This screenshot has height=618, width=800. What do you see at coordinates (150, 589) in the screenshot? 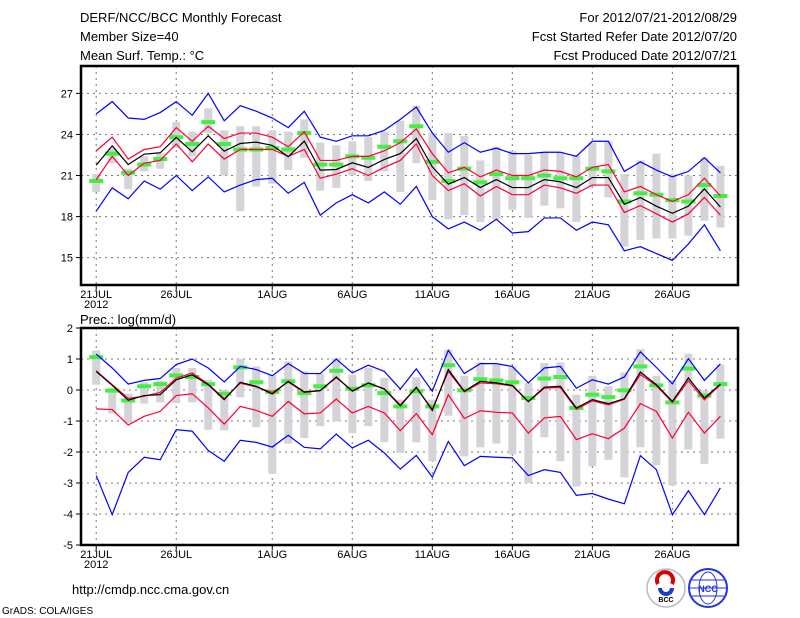
I see `source-url: http://cmdp.ncc.cma.gov.cn` at bounding box center [150, 589].